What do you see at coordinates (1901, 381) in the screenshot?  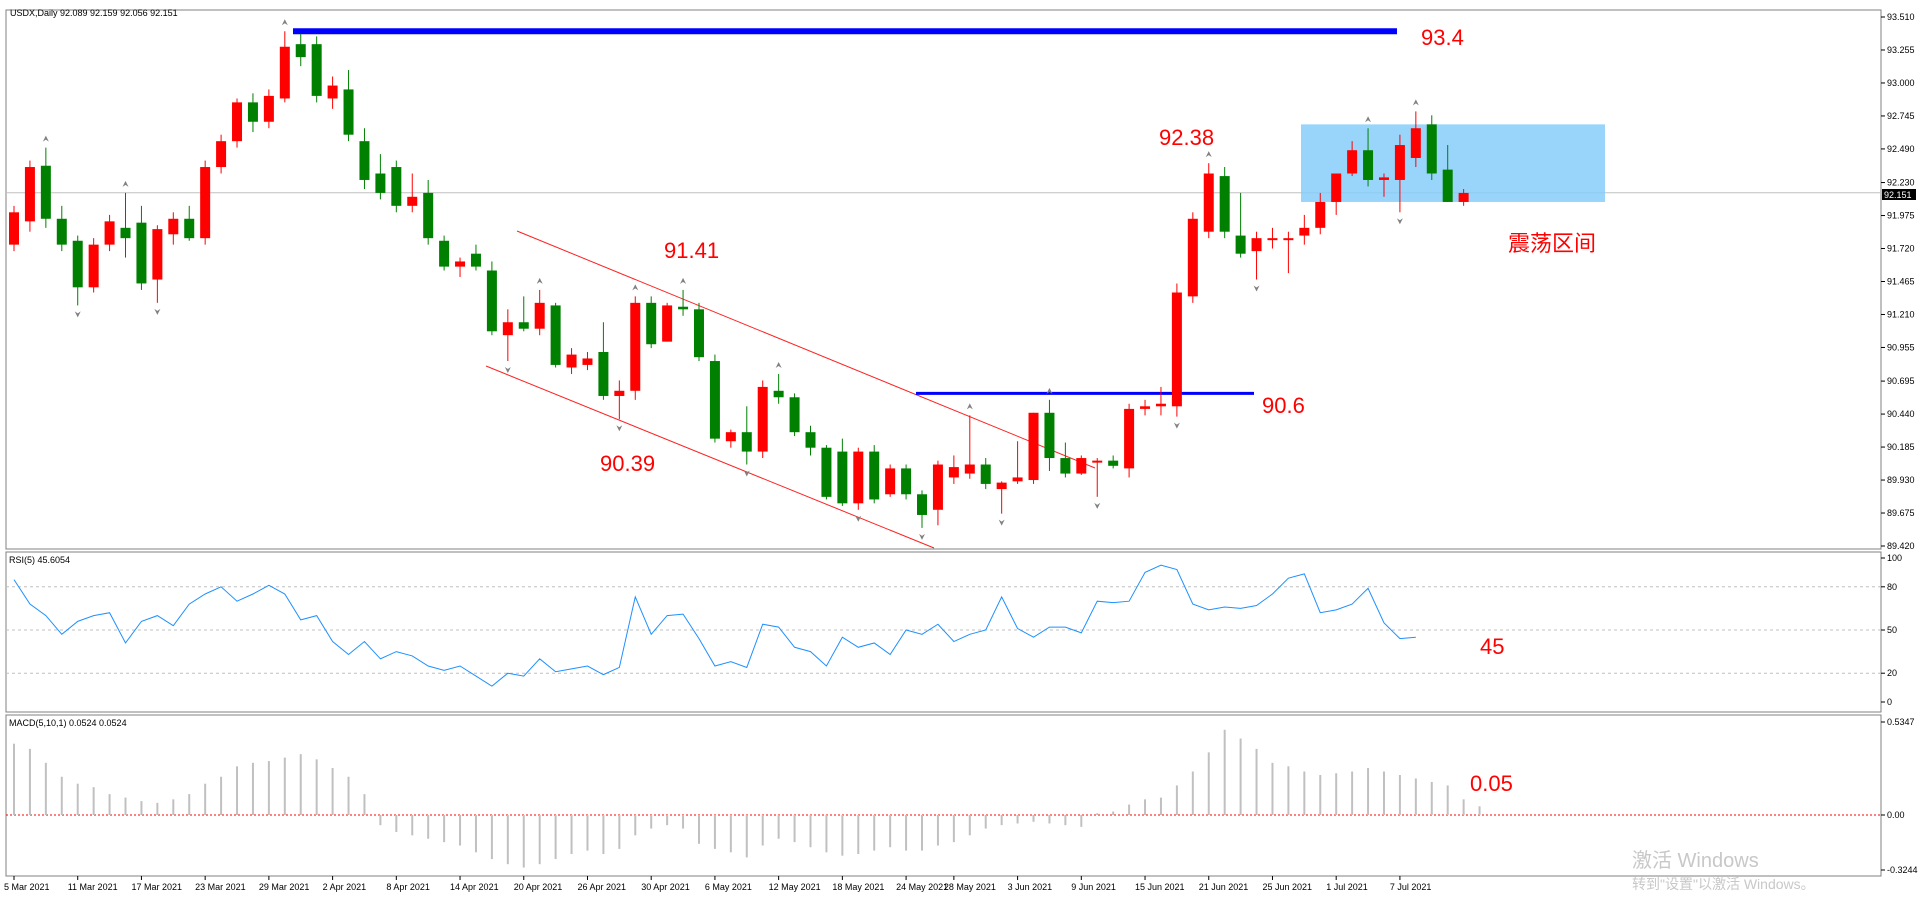 I see `price-tick-label: 90.695` at bounding box center [1901, 381].